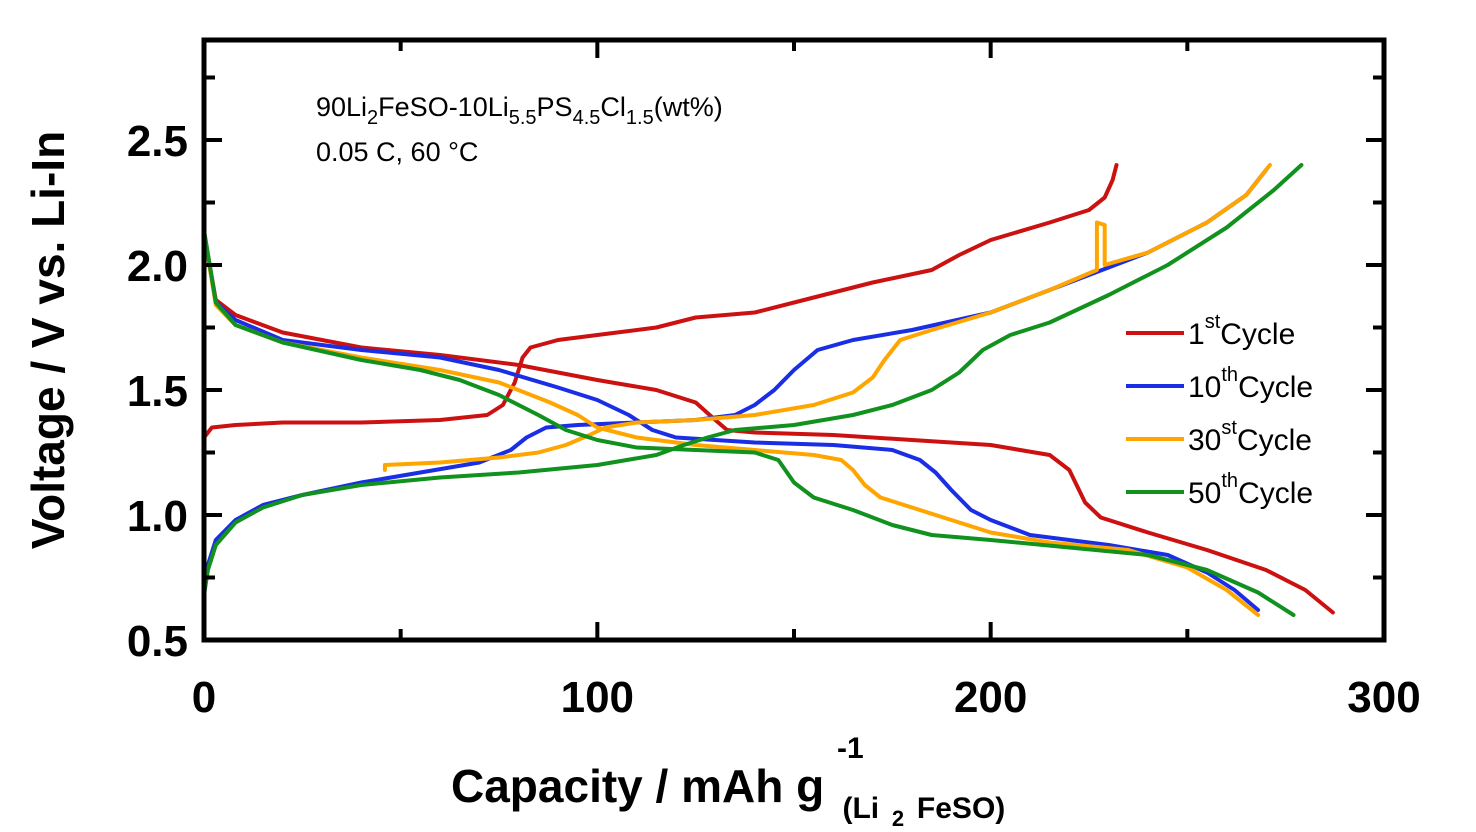  I want to click on x-tick-label: 0, so click(204, 697).